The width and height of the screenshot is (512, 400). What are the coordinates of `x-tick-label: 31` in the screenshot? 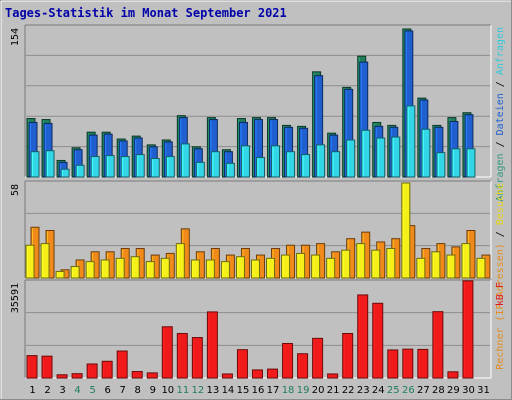 It's located at (483, 390).